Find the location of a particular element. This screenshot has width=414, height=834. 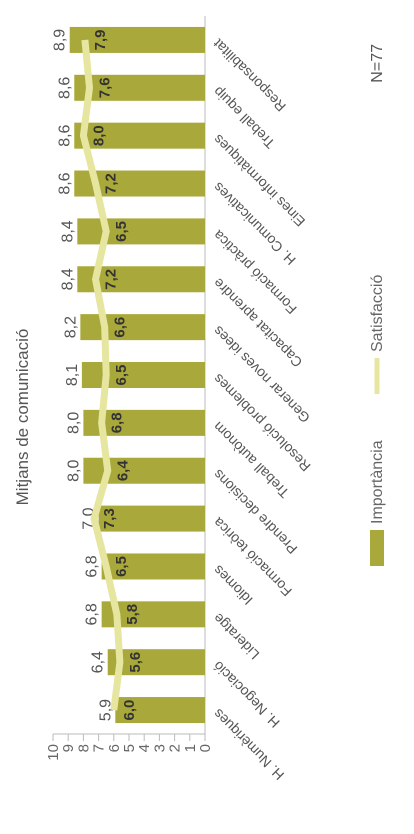

y-tick-label: 9 is located at coordinates (68, 748).